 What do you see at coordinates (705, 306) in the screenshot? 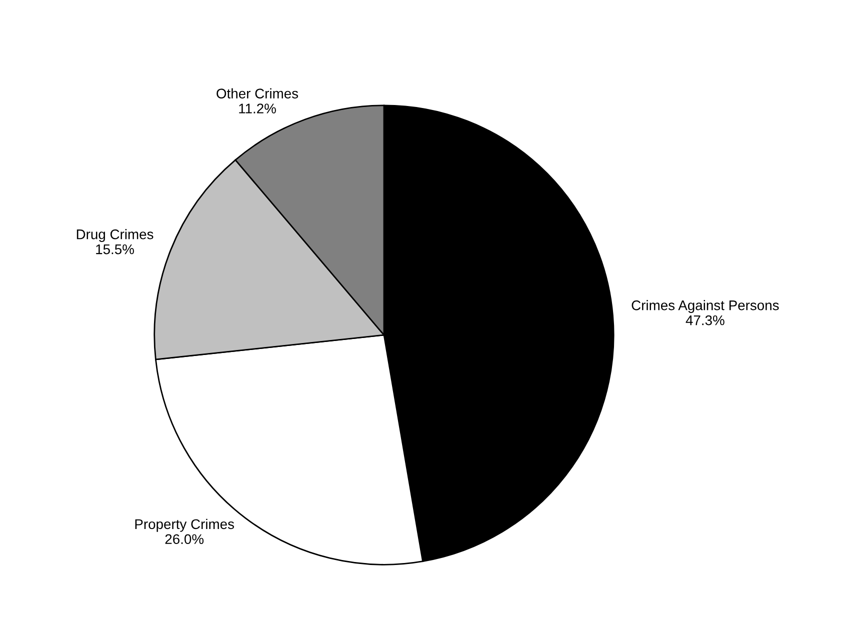
I see `slice-label: Crimes Against Persons` at bounding box center [705, 306].